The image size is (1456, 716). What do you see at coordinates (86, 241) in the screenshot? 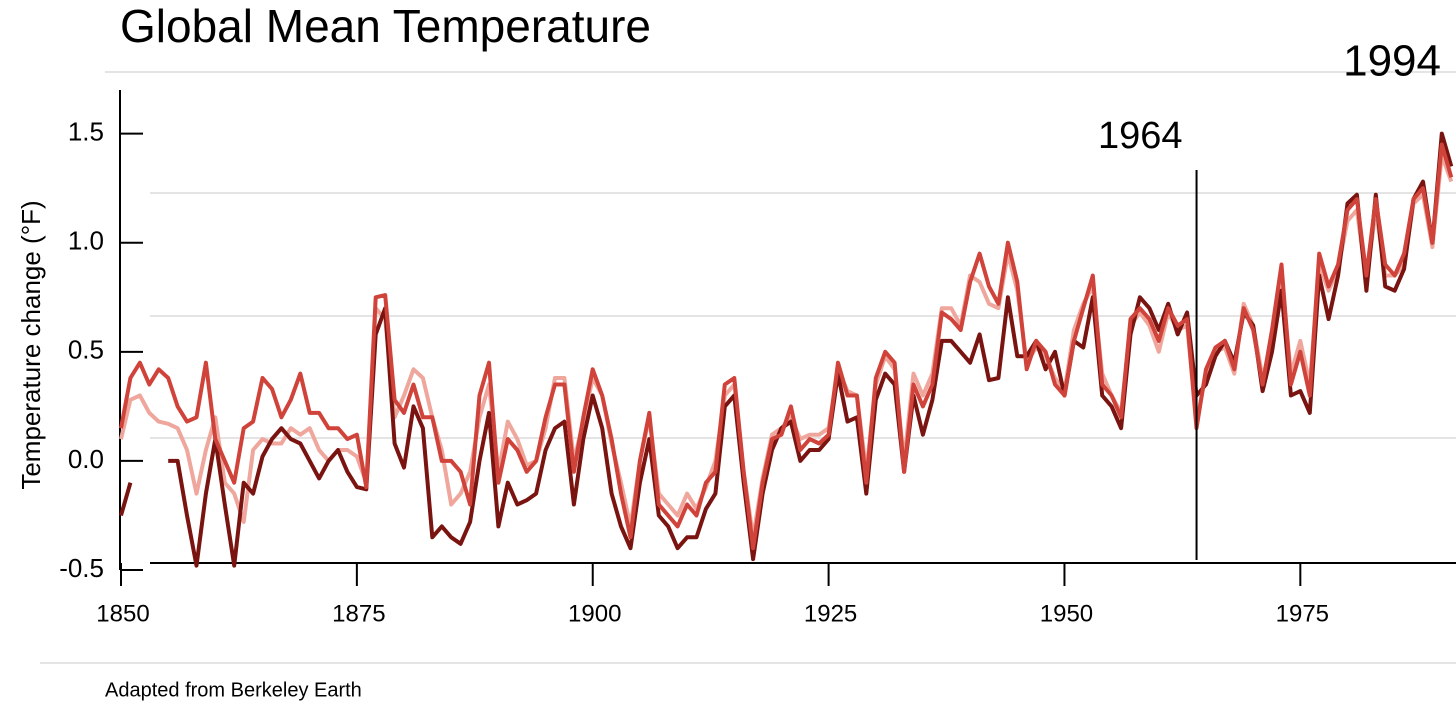
I see `y-tick-label: 1.0` at bounding box center [86, 241].